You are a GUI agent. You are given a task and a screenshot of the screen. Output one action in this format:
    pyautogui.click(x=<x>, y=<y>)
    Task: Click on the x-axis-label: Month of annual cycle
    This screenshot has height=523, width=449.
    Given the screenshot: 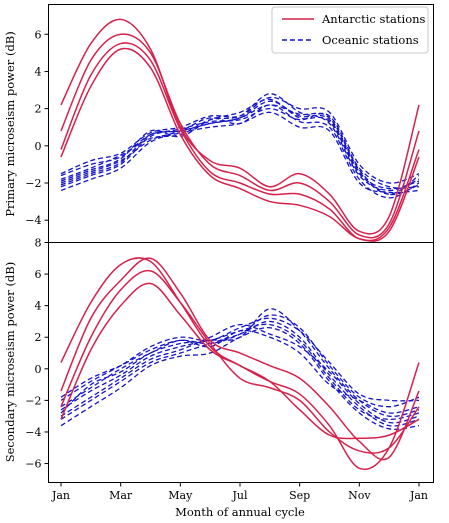 What is the action you would take?
    pyautogui.click(x=240, y=512)
    